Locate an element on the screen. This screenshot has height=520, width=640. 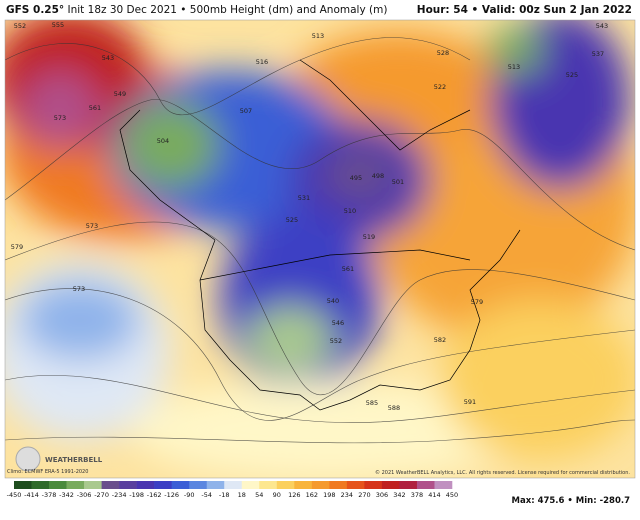
contour-label: 555 is located at coordinates (58, 25).